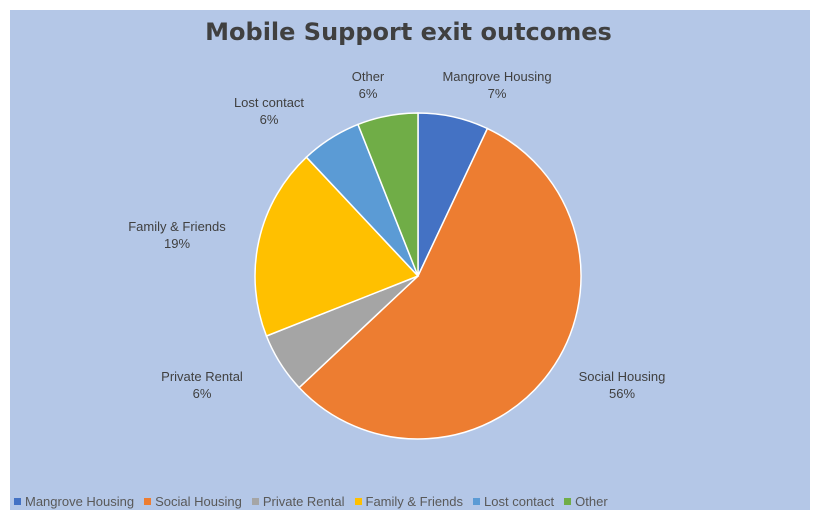 The height and width of the screenshot is (518, 817). Describe the element at coordinates (622, 376) in the screenshot. I see `slice-label-category: Social Housing` at that location.